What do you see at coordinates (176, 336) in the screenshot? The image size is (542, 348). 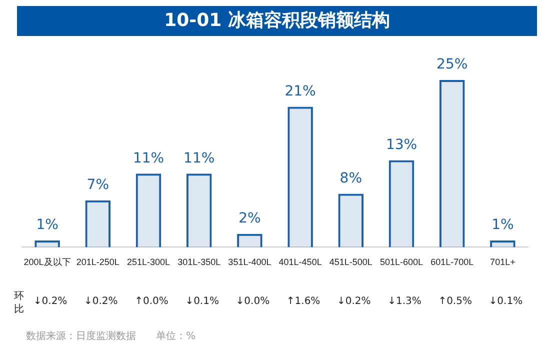 I see `text: 单位：%` at bounding box center [176, 336].